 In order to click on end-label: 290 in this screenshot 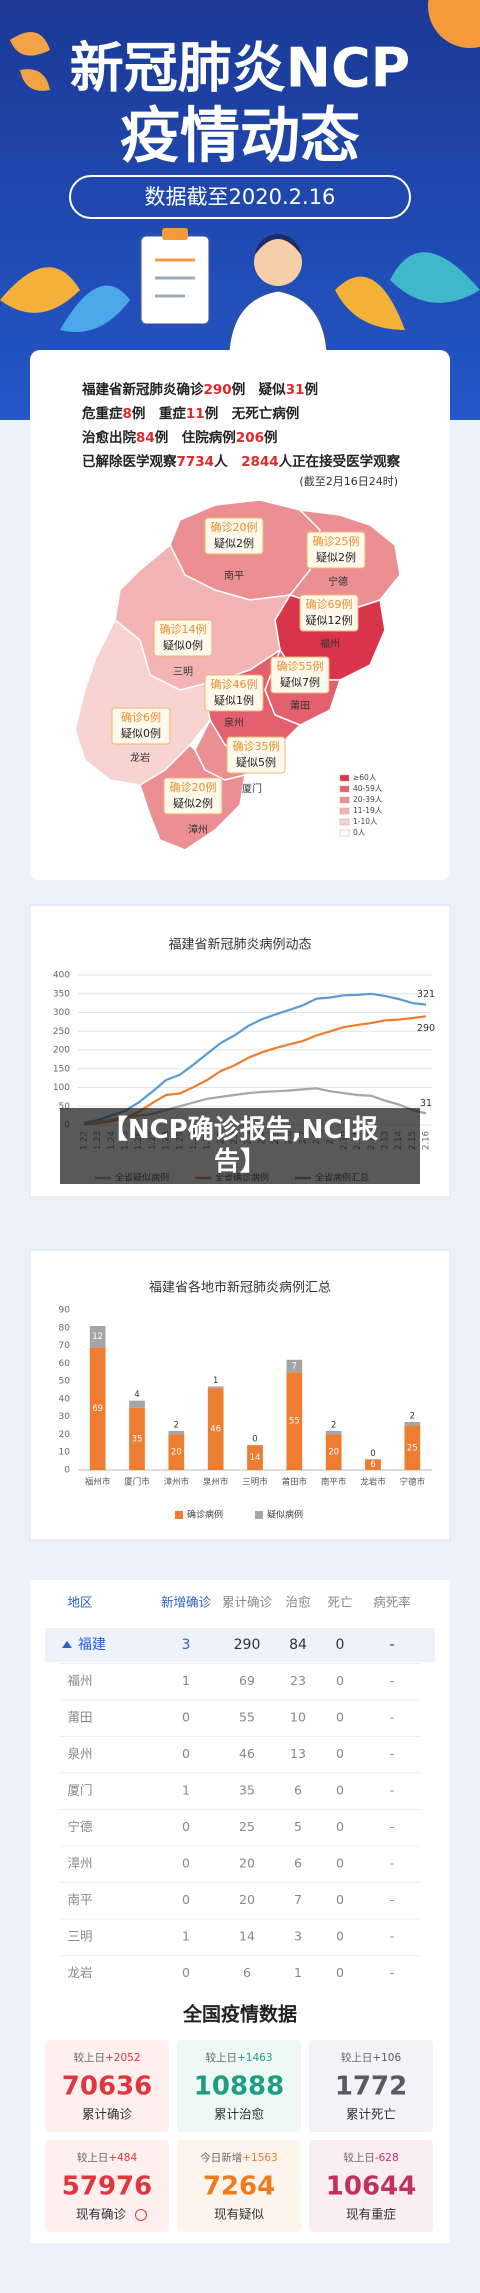, I will do `click(426, 1028)`.